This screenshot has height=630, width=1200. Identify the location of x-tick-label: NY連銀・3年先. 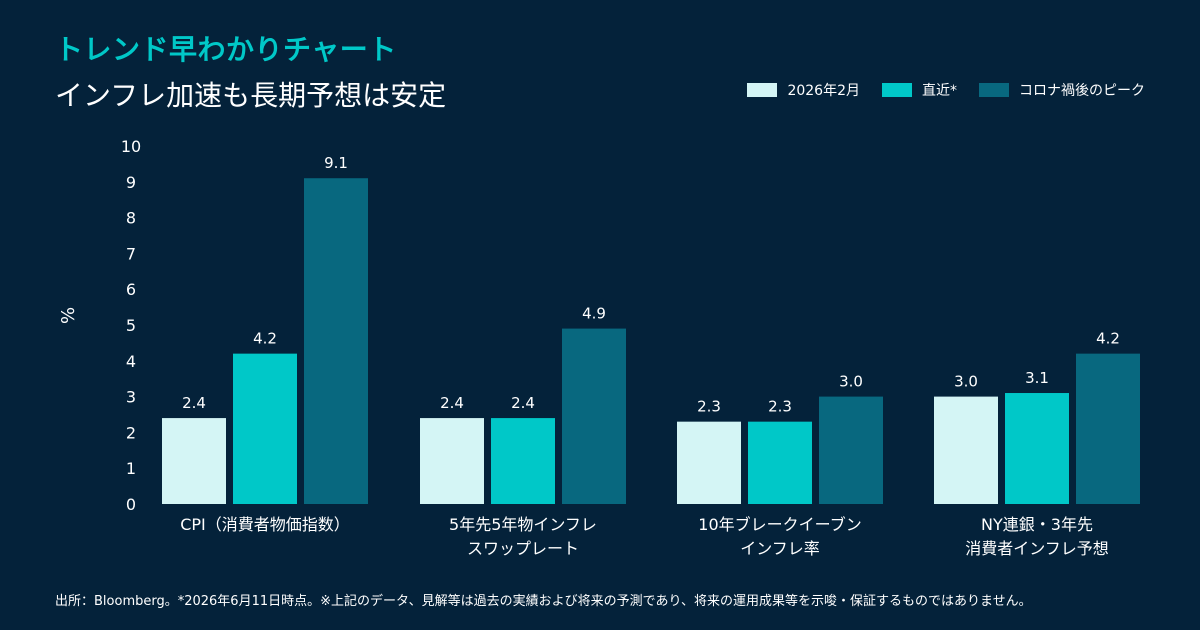
(1037, 524).